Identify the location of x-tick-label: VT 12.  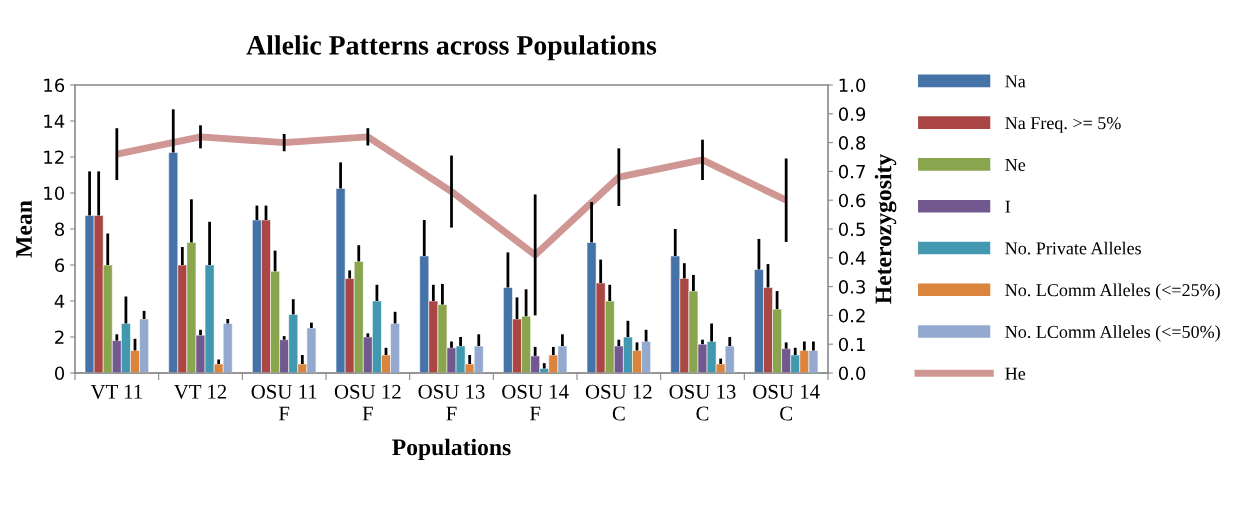
(200, 391).